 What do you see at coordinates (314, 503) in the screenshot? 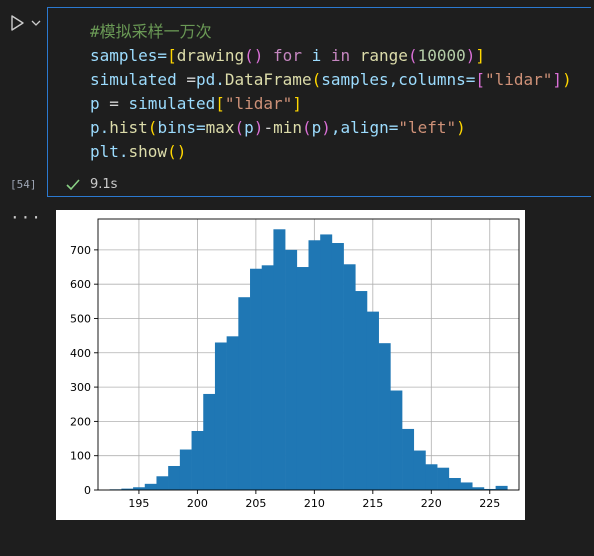
I see `x-tick-label: 210` at bounding box center [314, 503].